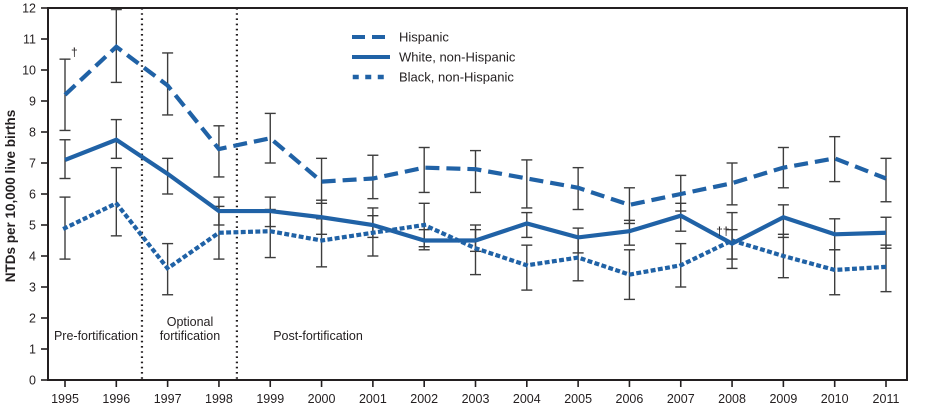 This screenshot has width=925, height=418. Describe the element at coordinates (373, 399) in the screenshot. I see `x-tick-label: 2001` at that location.